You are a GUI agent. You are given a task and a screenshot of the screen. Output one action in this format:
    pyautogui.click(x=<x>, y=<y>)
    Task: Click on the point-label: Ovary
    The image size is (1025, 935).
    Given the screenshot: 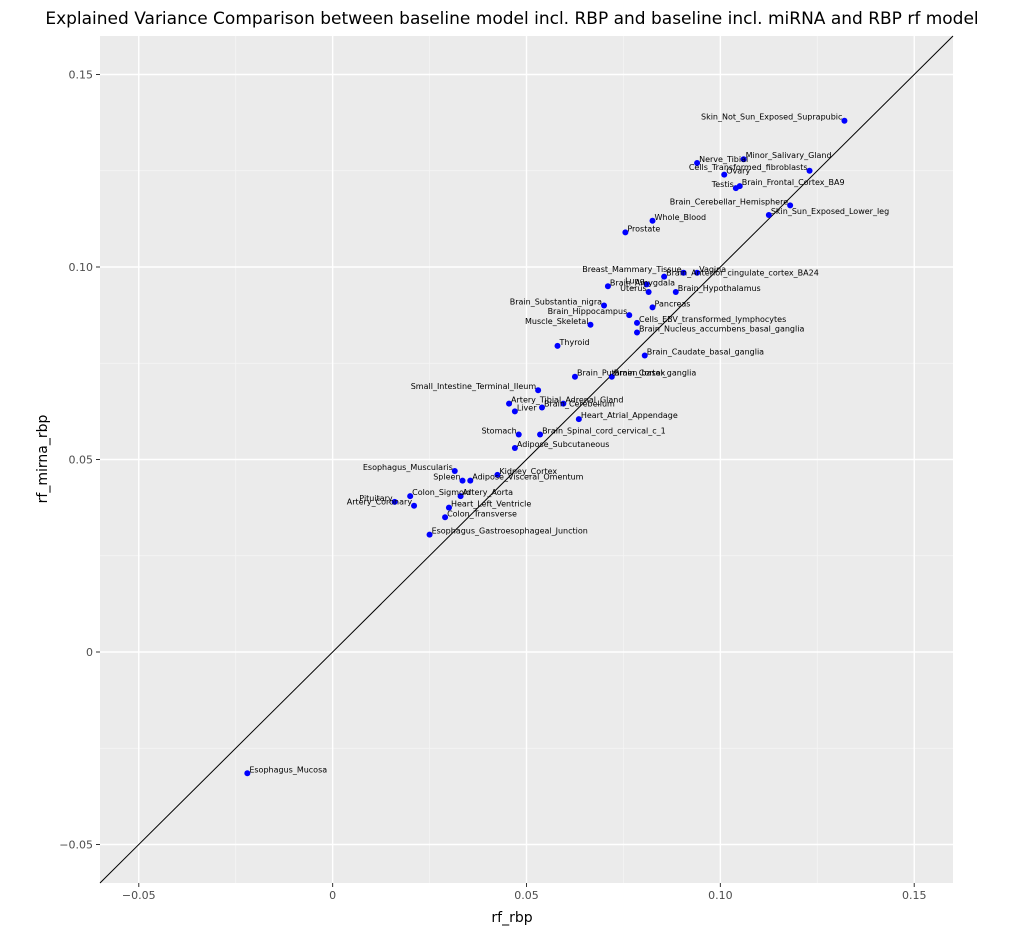 What is the action you would take?
    pyautogui.click(x=738, y=171)
    